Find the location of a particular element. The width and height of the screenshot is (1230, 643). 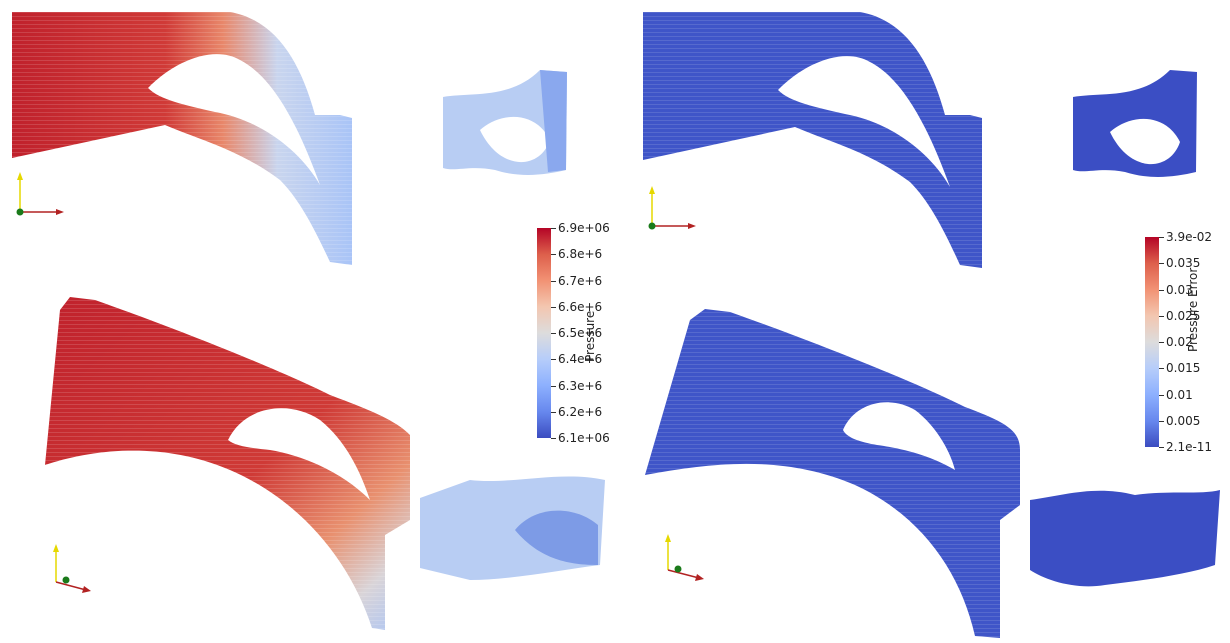

pressure-error-side-view-top is located at coordinates (1135, 123).